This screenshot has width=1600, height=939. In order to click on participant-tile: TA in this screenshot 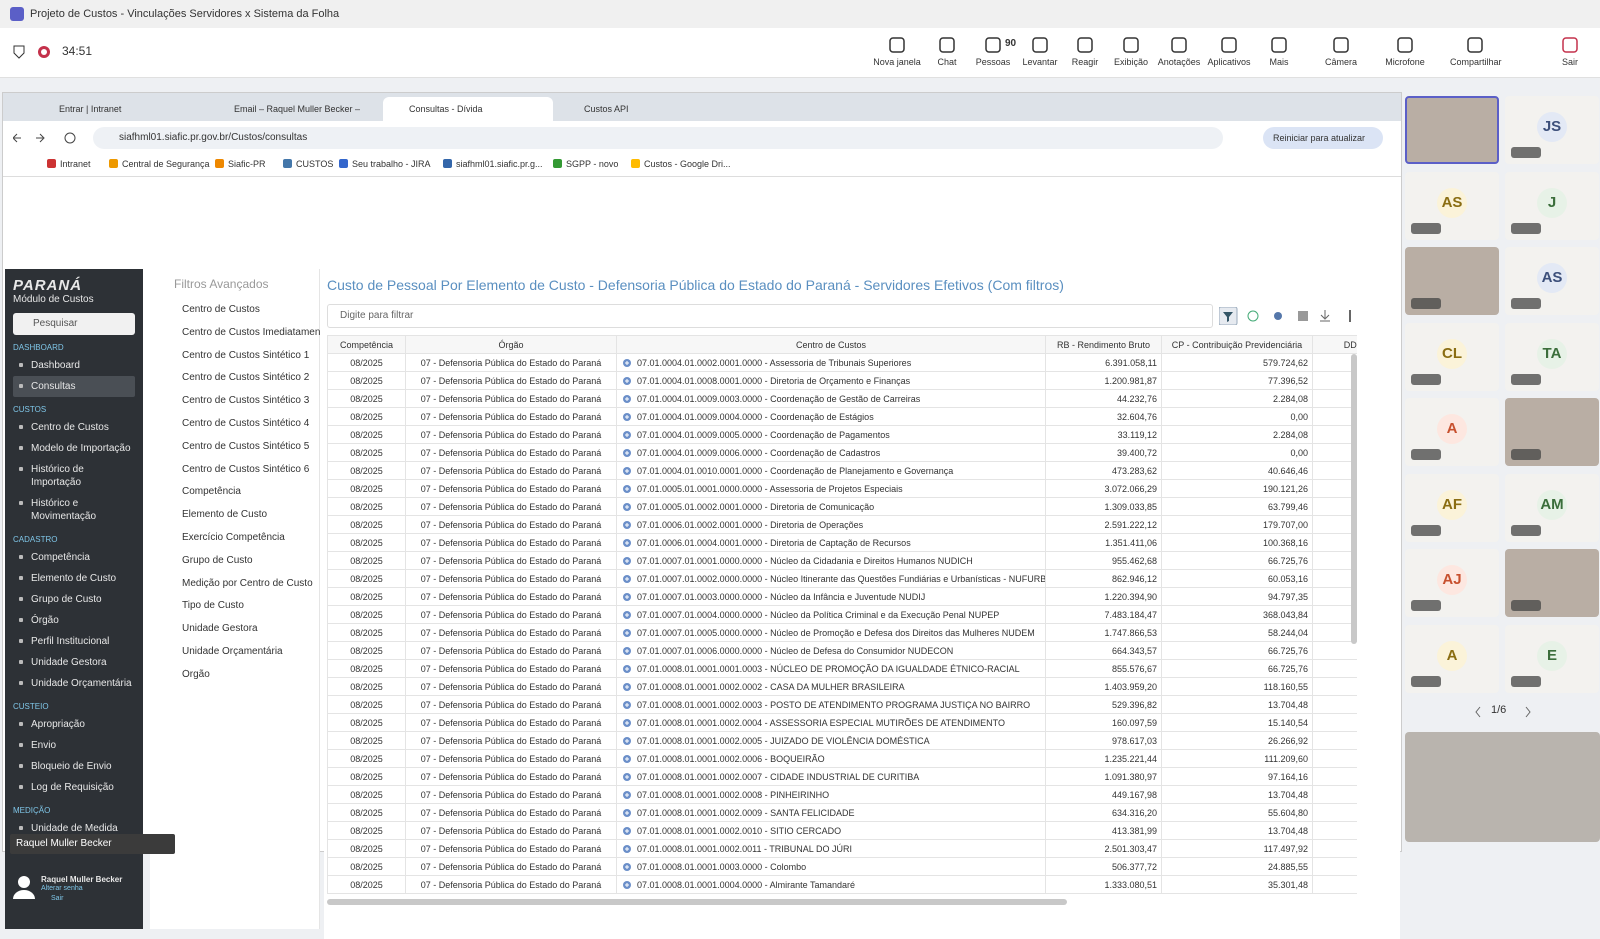, I will do `click(1552, 357)`.